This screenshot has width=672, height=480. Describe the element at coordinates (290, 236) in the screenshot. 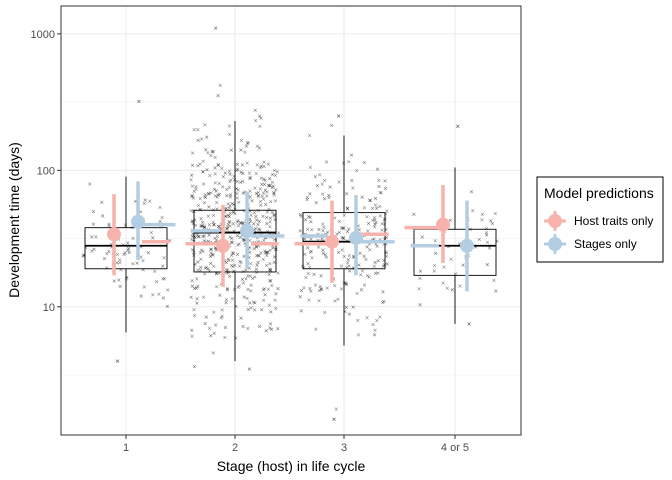

I see `model-predictions` at that location.